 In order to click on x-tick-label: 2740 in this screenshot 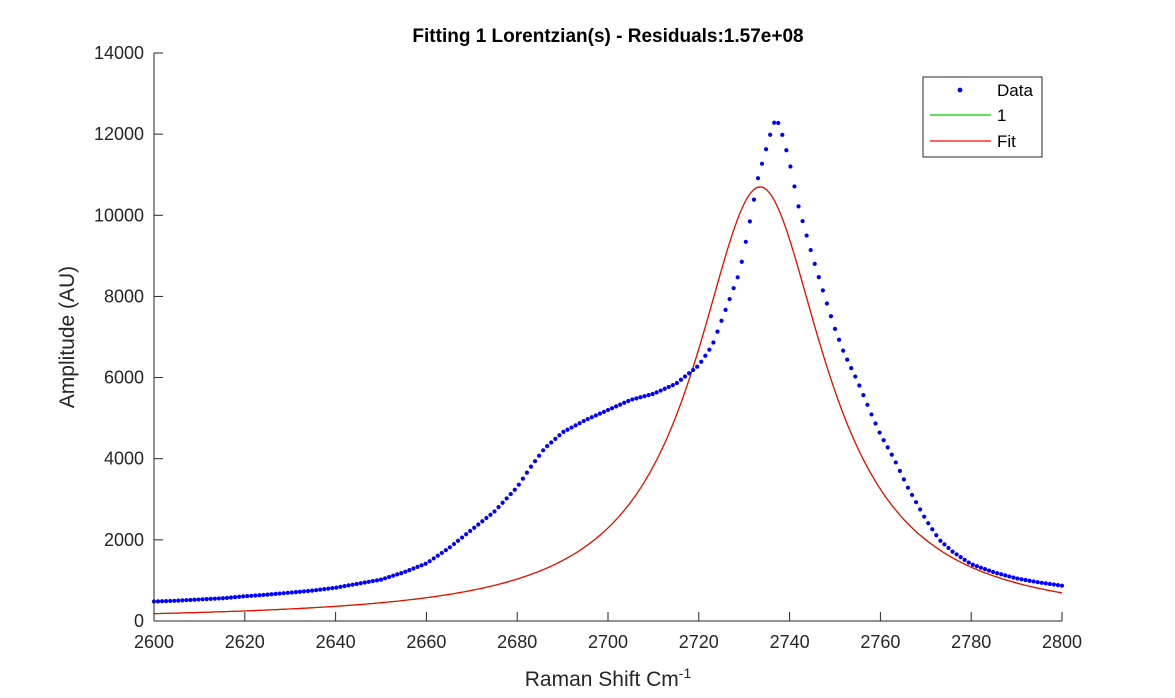, I will do `click(790, 642)`.